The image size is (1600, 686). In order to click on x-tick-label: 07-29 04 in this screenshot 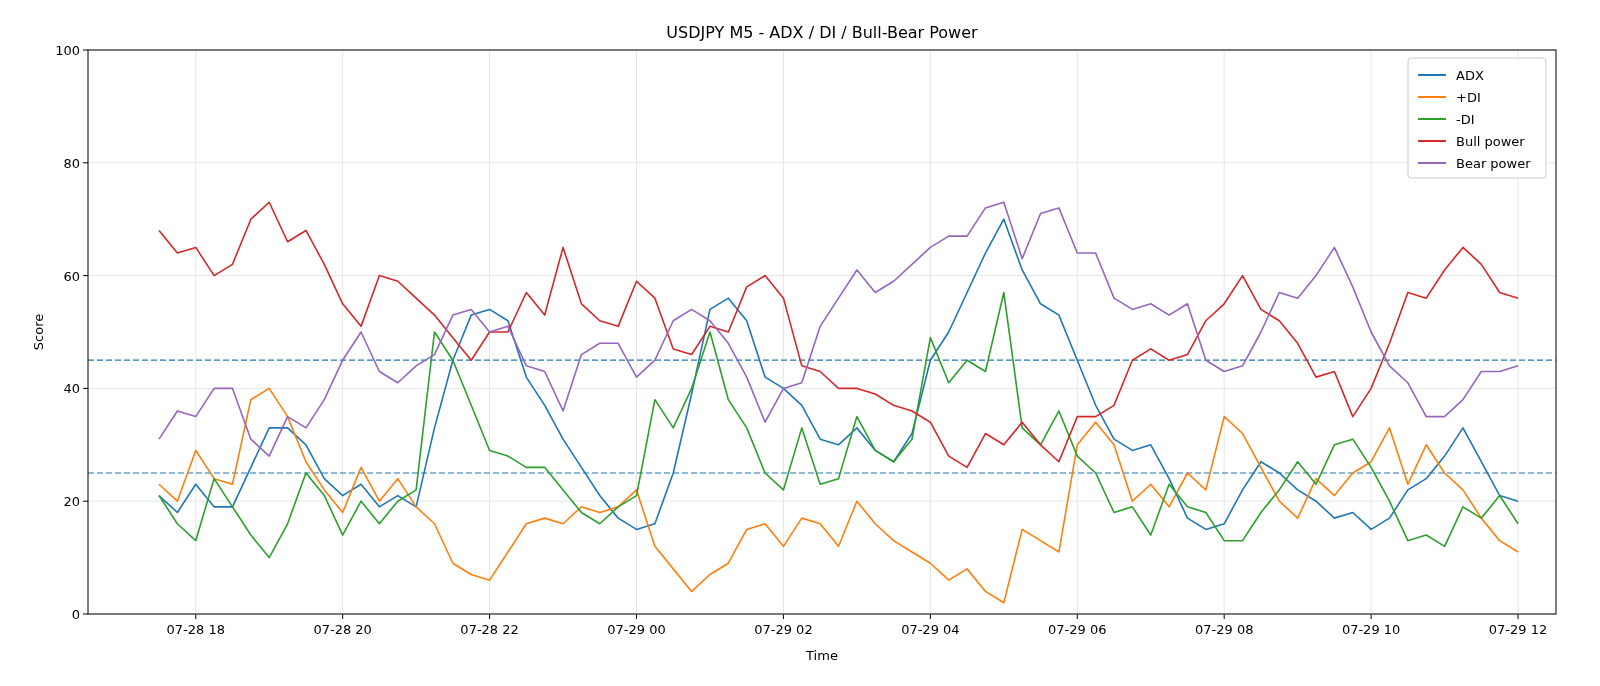, I will do `click(930, 629)`.